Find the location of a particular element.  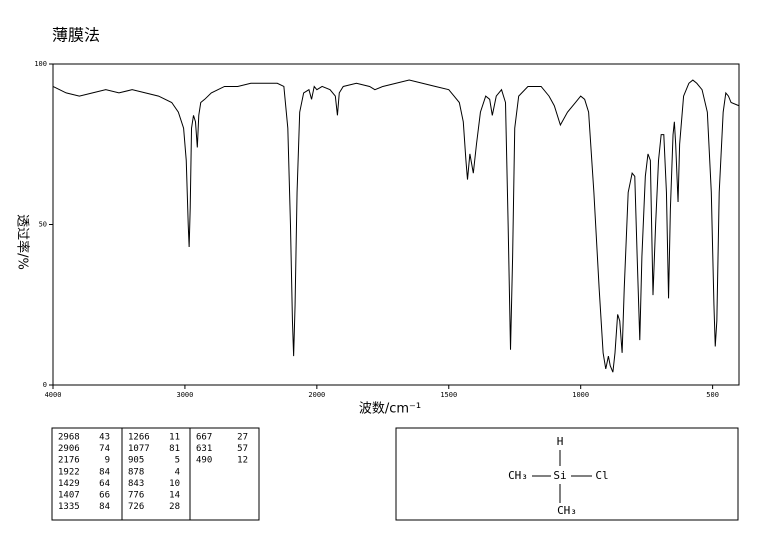

peak-wavenumber: 726 is located at coordinates (136, 507).